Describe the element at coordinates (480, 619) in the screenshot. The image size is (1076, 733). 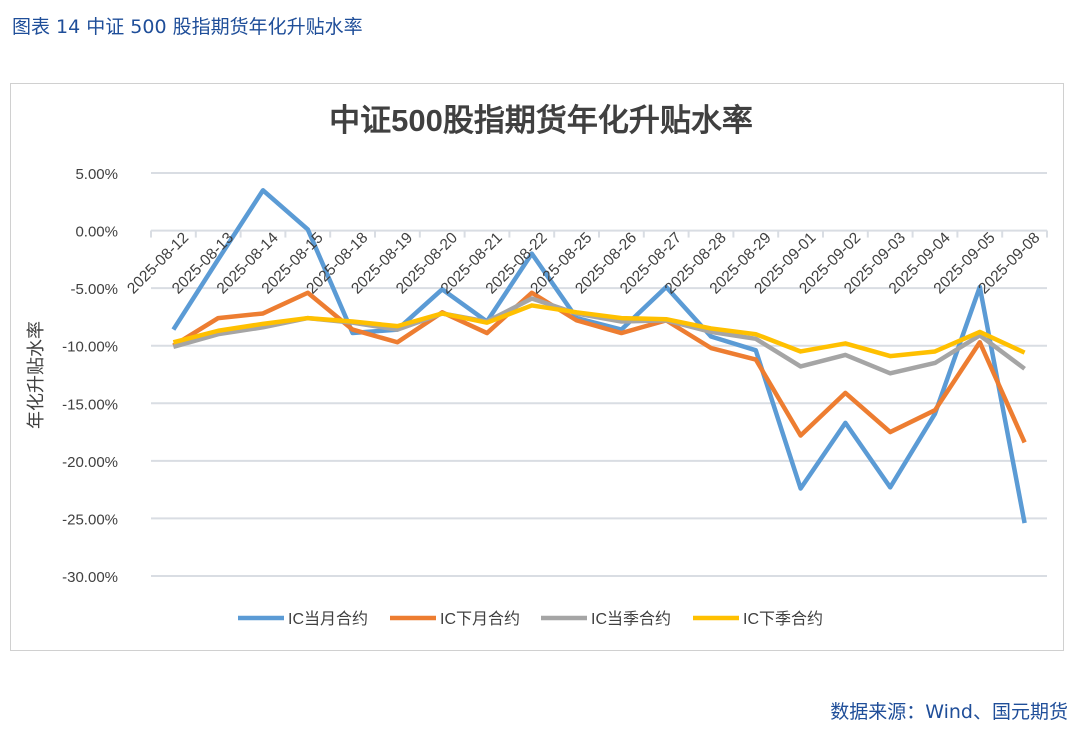
I see `legend-label: IC下月合约` at that location.